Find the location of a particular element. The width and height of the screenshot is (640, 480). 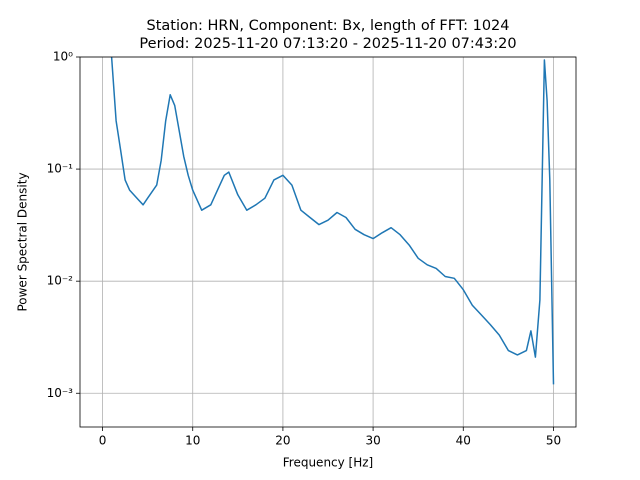

y-tick-label: 10⁻² is located at coordinates (60, 281).